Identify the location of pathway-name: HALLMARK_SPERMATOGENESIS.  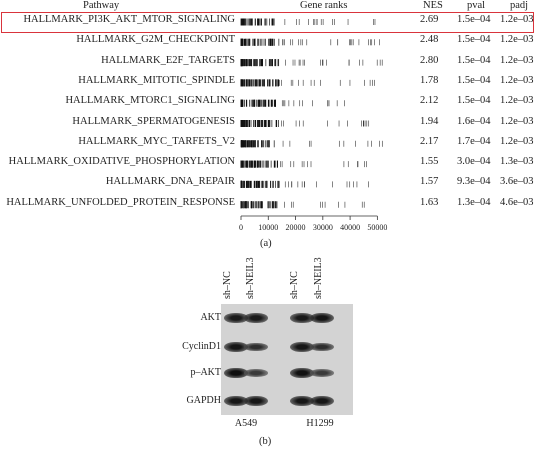
(153, 121).